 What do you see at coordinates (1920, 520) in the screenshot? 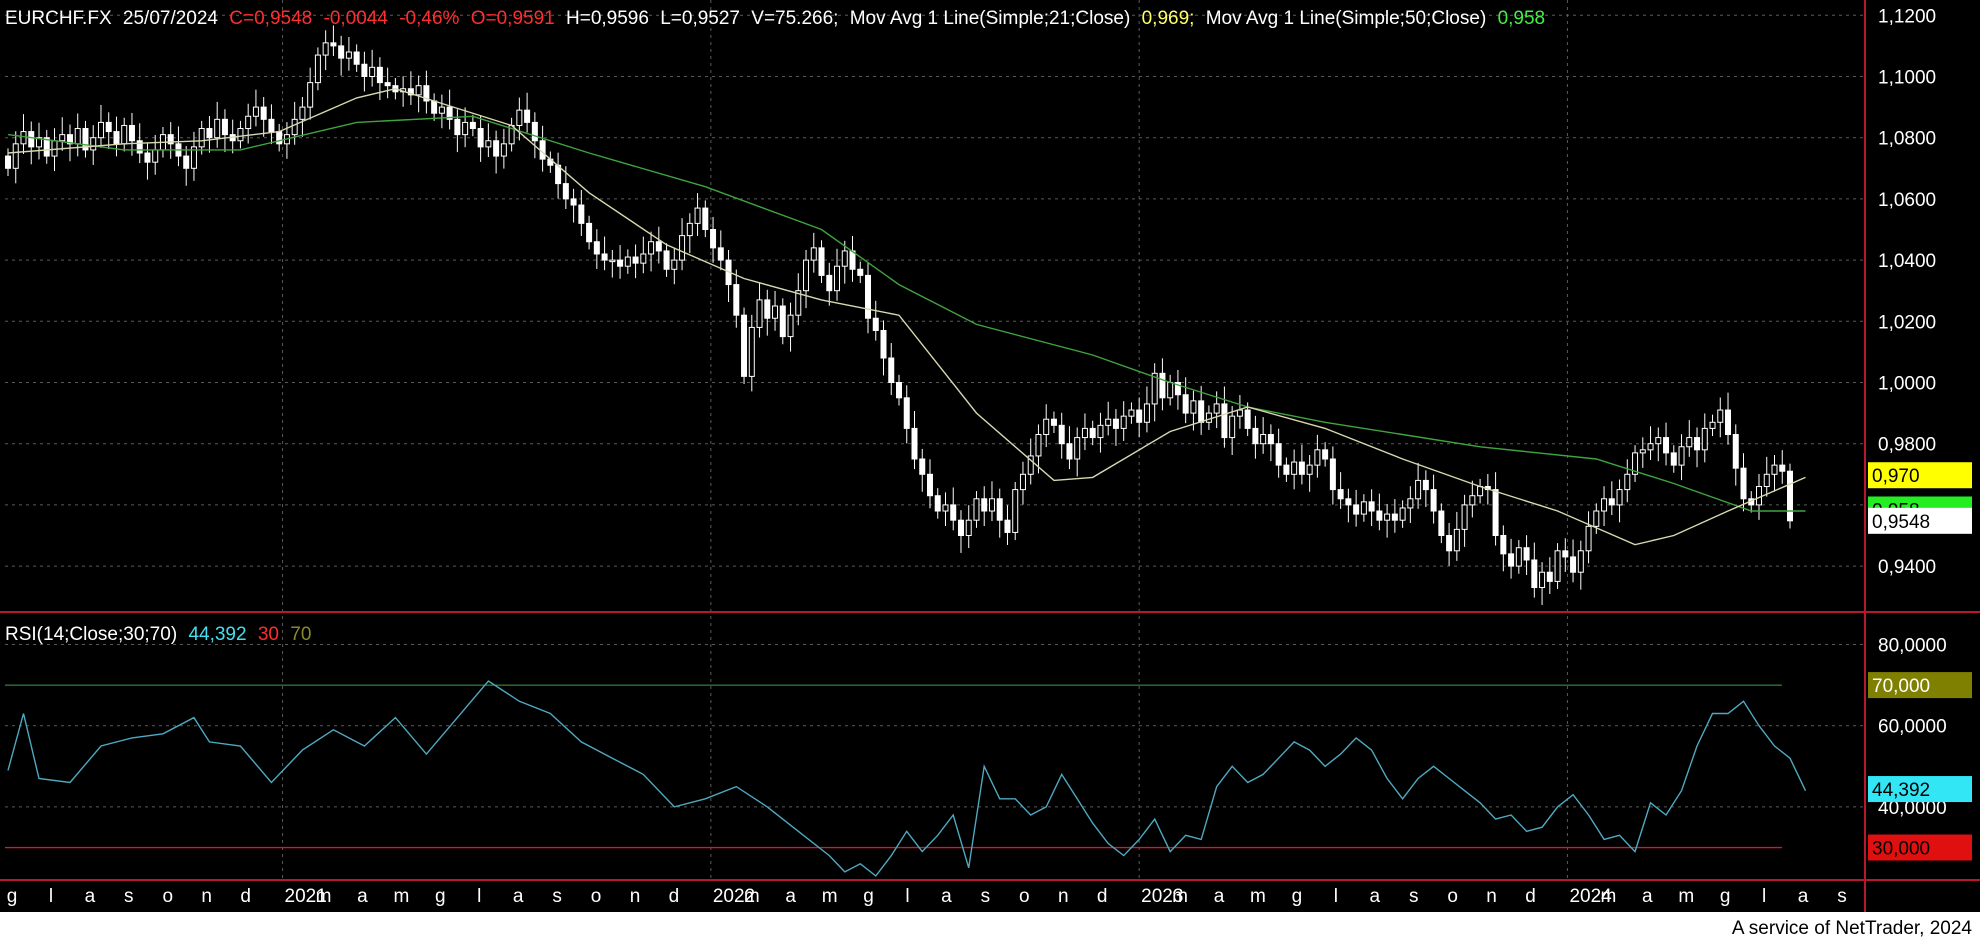
I see `last-price-tag-bg` at bounding box center [1920, 520].